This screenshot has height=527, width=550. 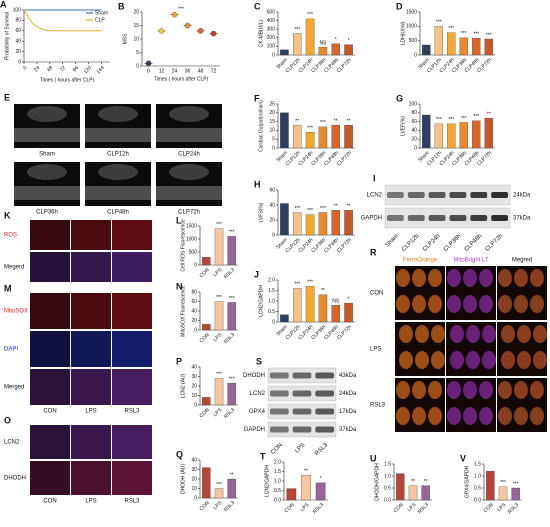 What do you see at coordinates (88, 70) in the screenshot?
I see `x-tick-label: 120` at bounding box center [88, 70].